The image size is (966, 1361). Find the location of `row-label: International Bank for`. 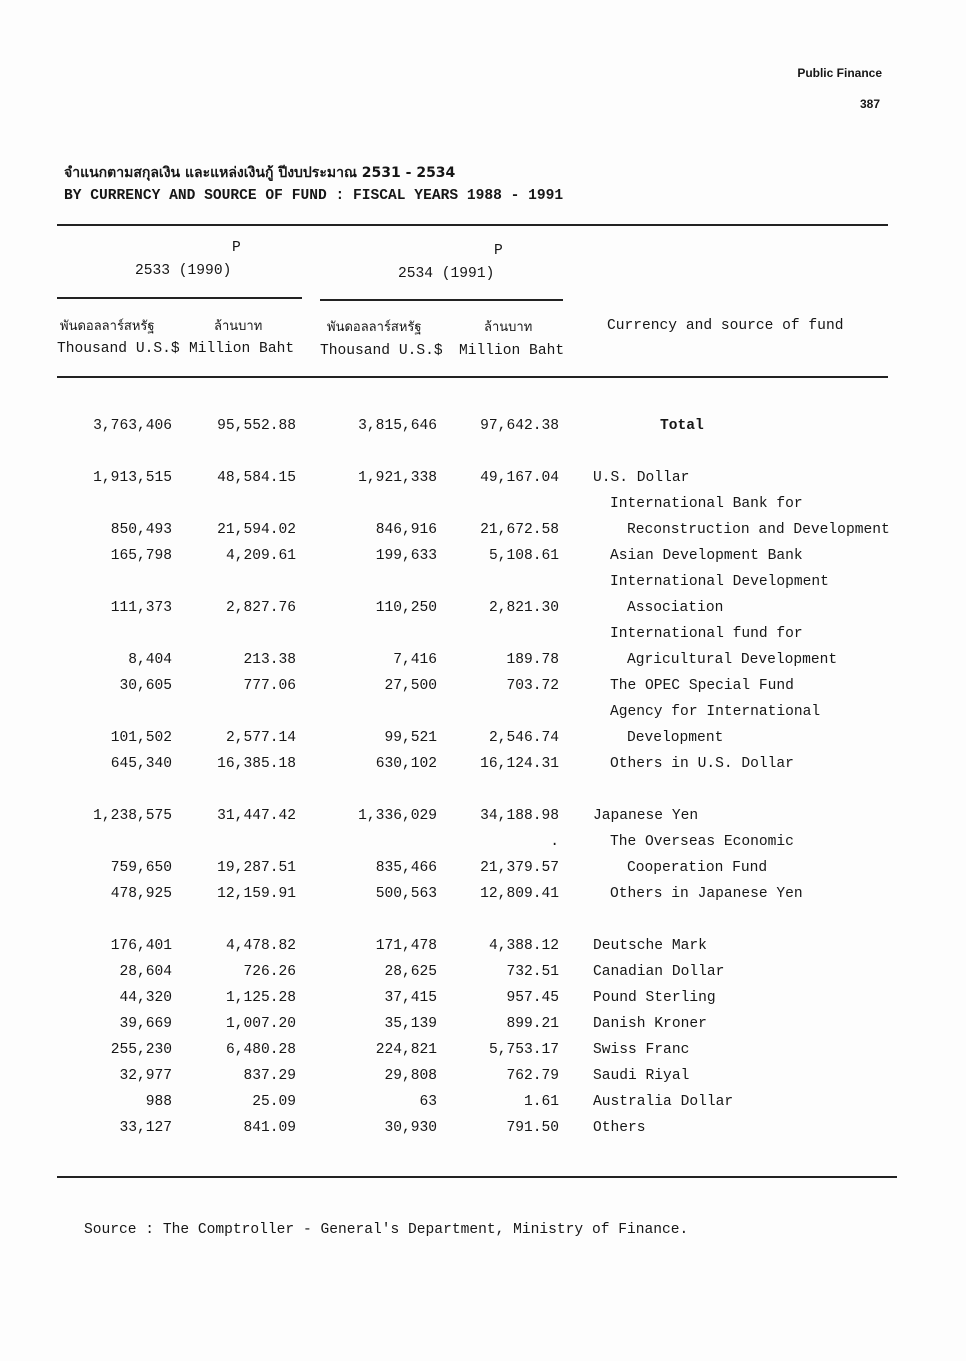

row-label: International Bank for is located at coordinates (706, 504).